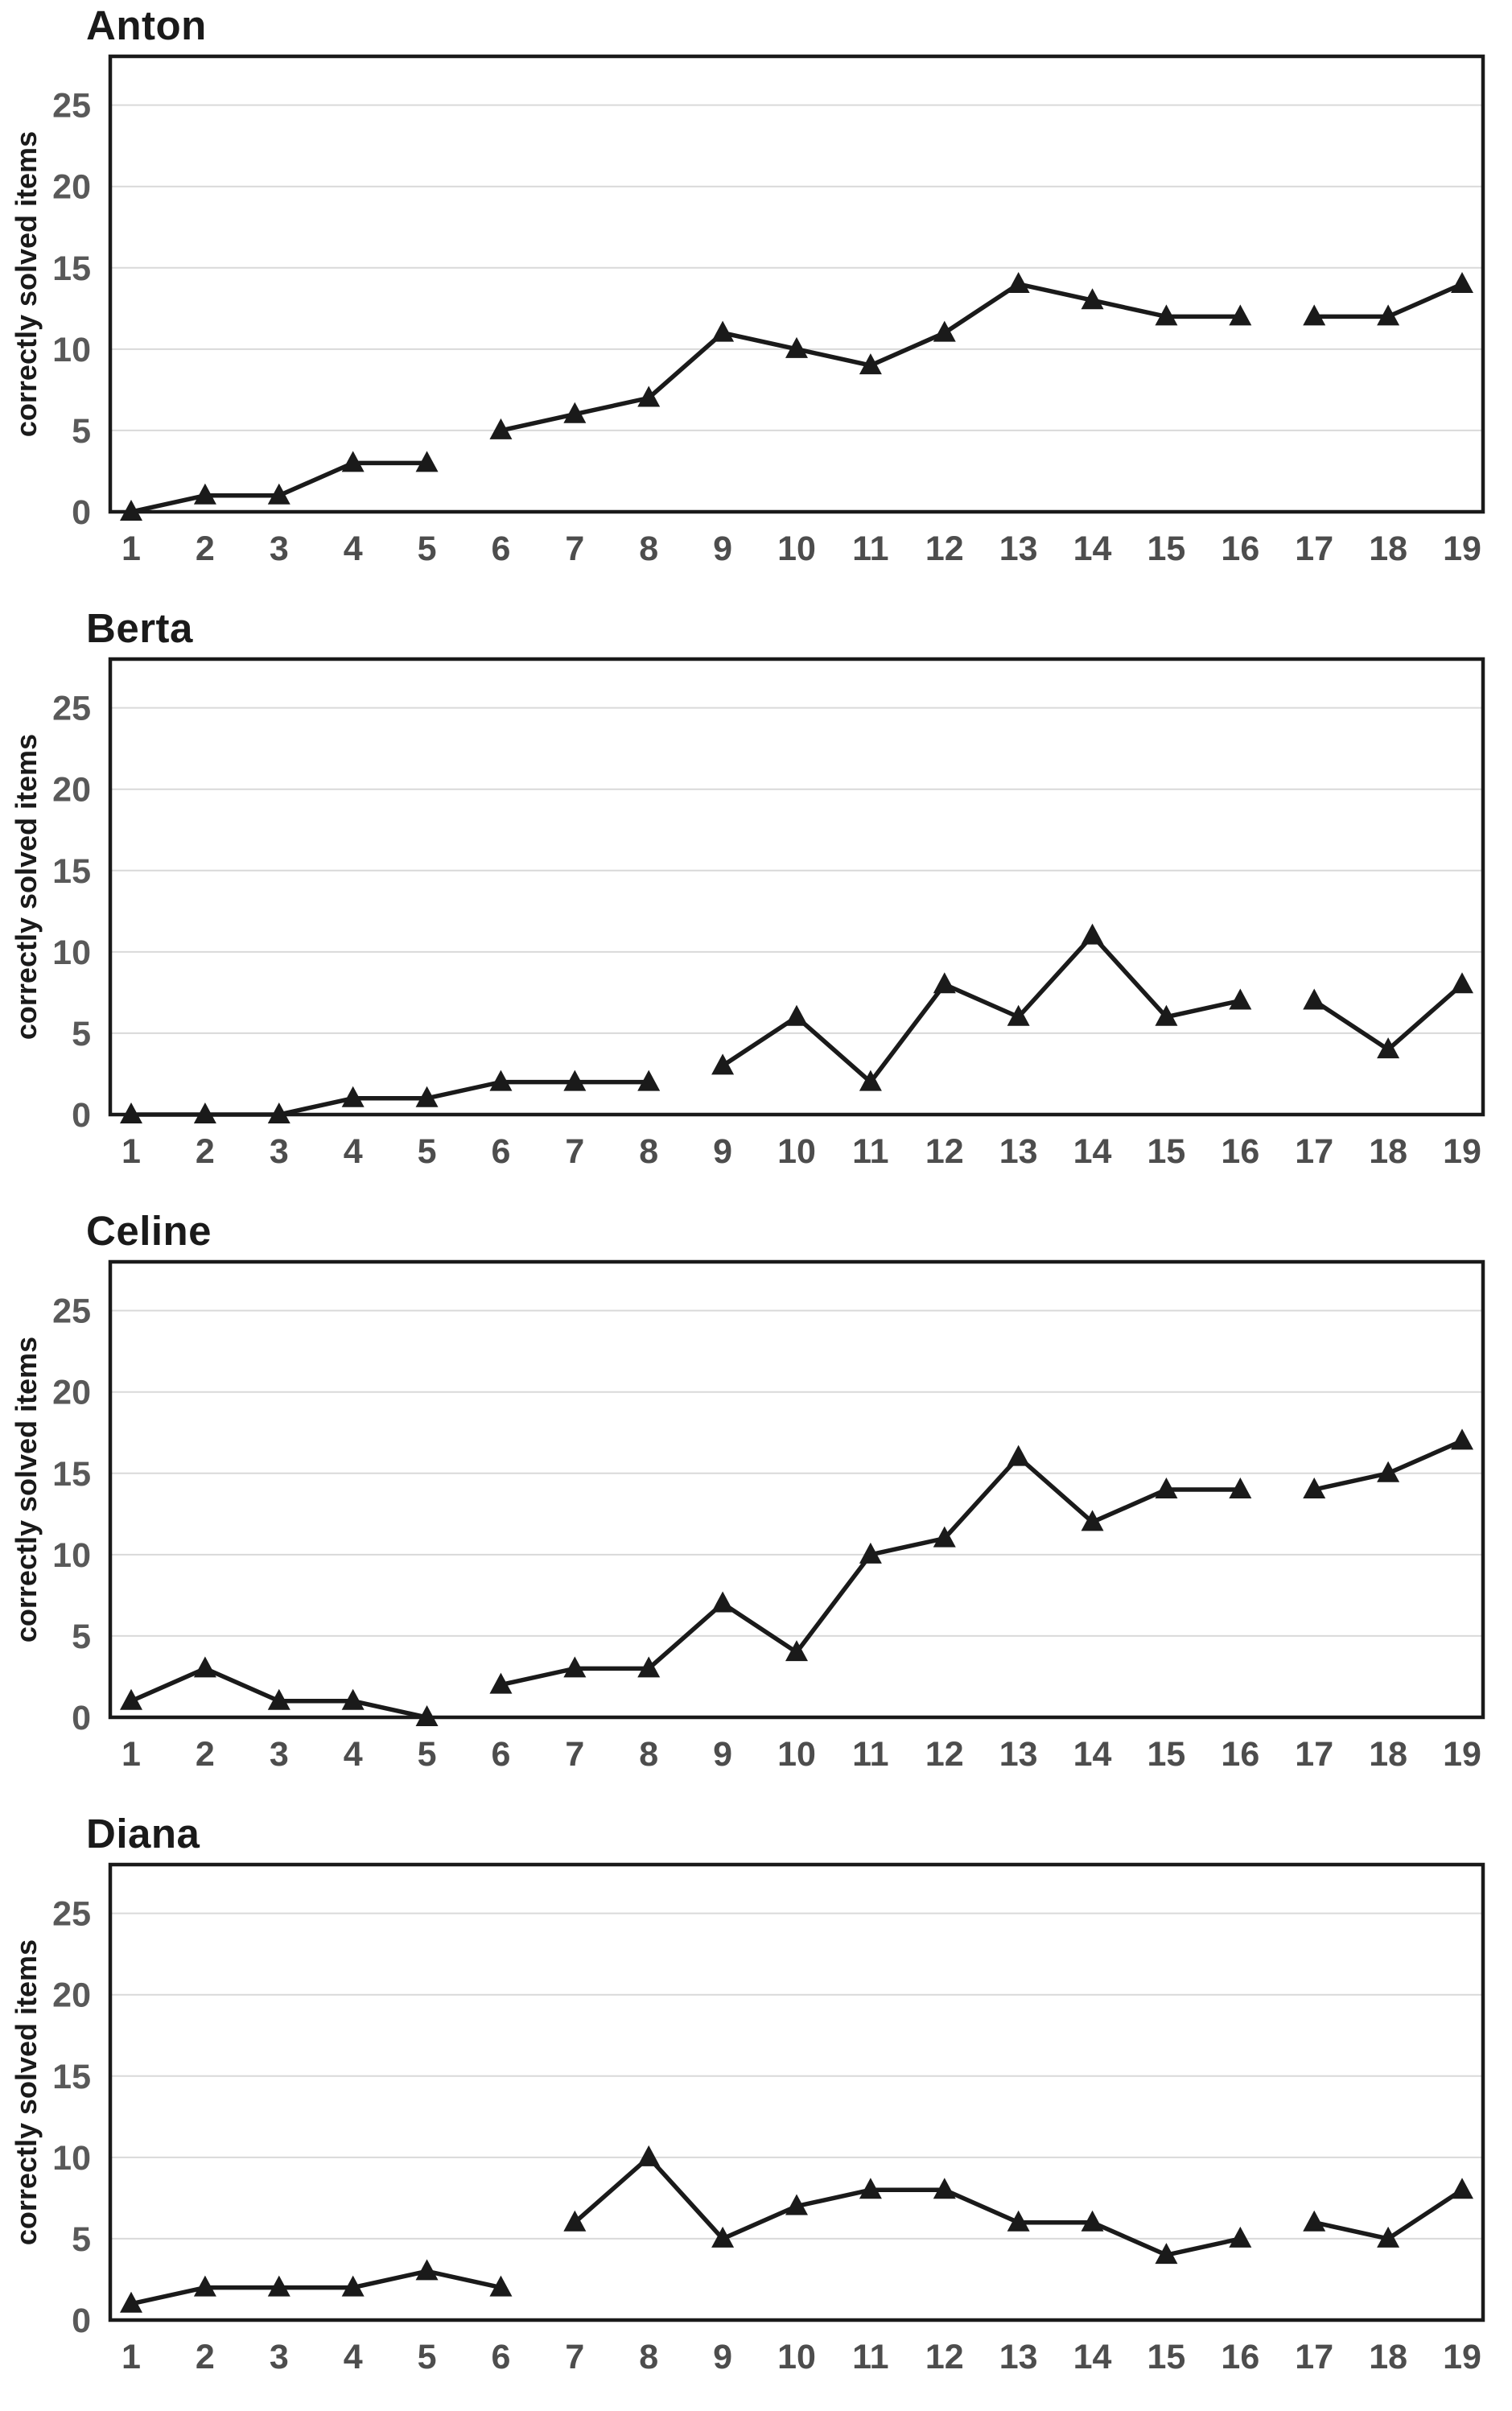 This screenshot has width=1512, height=2411. What do you see at coordinates (131, 1754) in the screenshot?
I see `x-tick-label: 1` at bounding box center [131, 1754].